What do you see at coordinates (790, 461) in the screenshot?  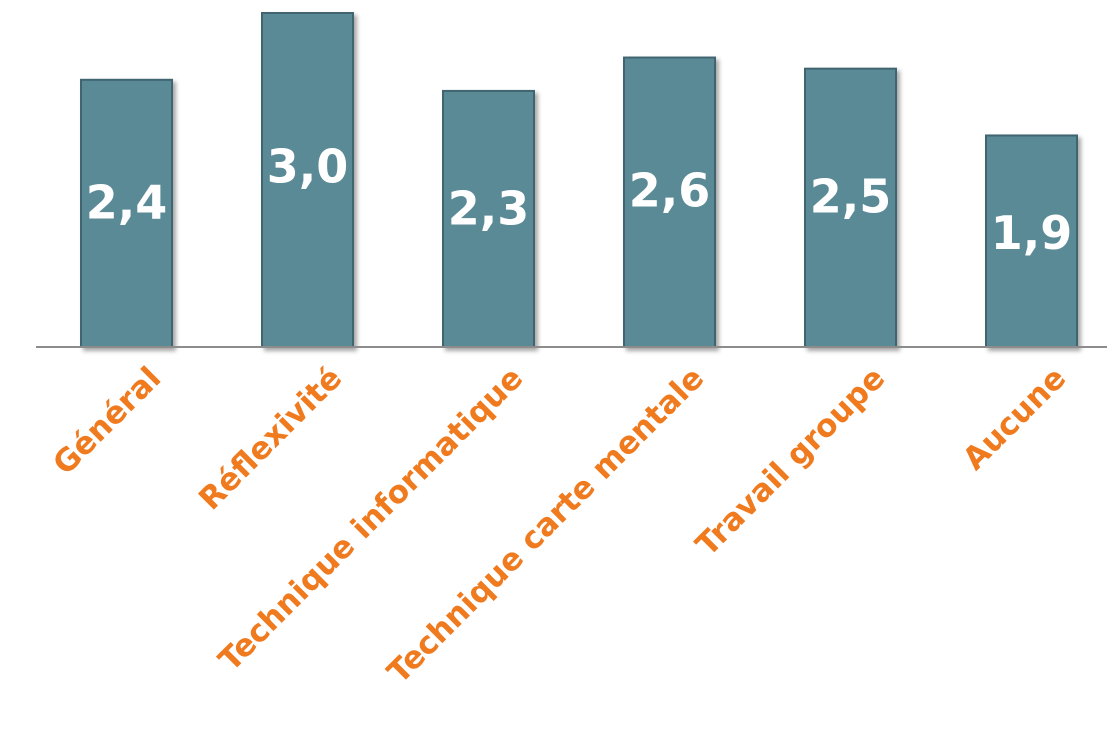 I see `category-label: Travail groupe` at bounding box center [790, 461].